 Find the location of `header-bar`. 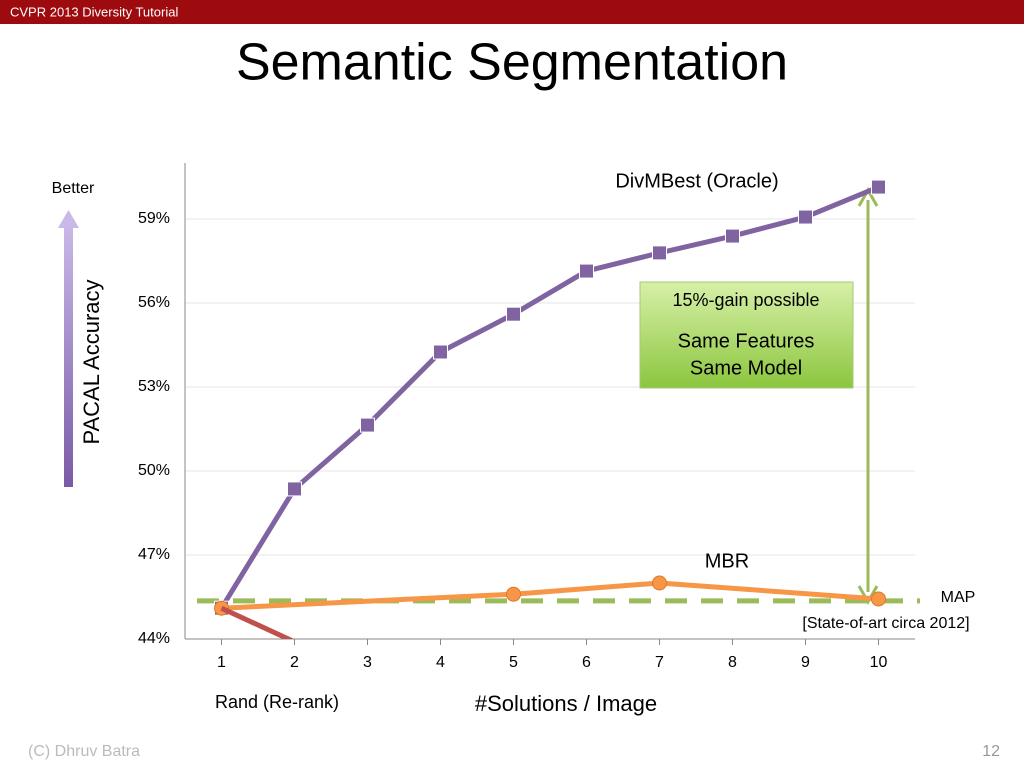

header-bar is located at coordinates (512, 12).